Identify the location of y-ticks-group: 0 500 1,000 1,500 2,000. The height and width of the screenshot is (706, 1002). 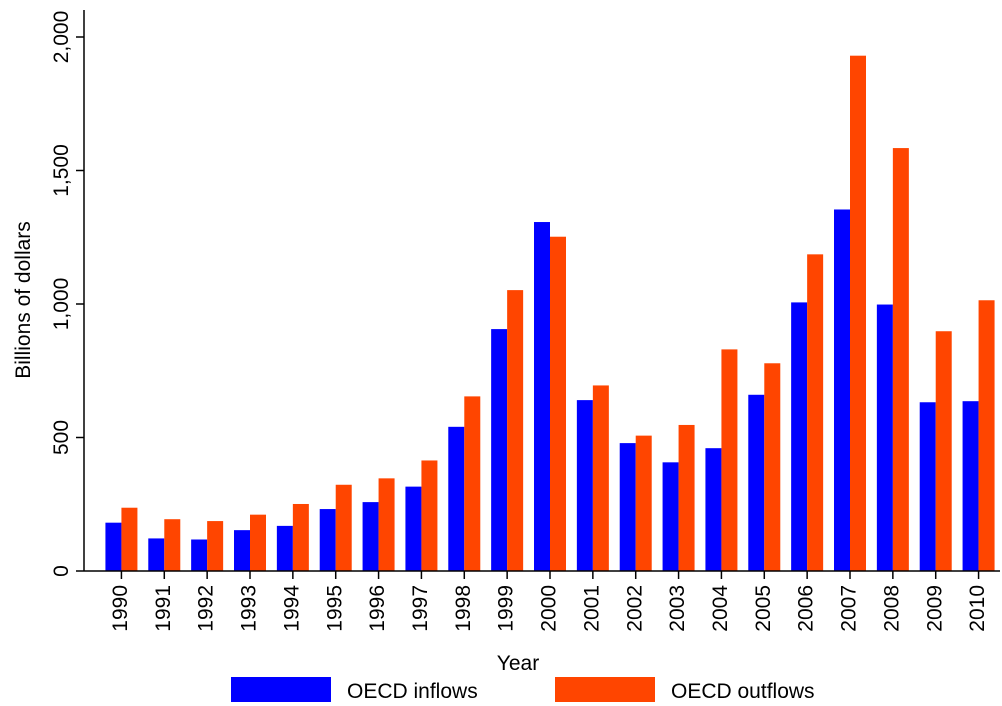
(67, 294).